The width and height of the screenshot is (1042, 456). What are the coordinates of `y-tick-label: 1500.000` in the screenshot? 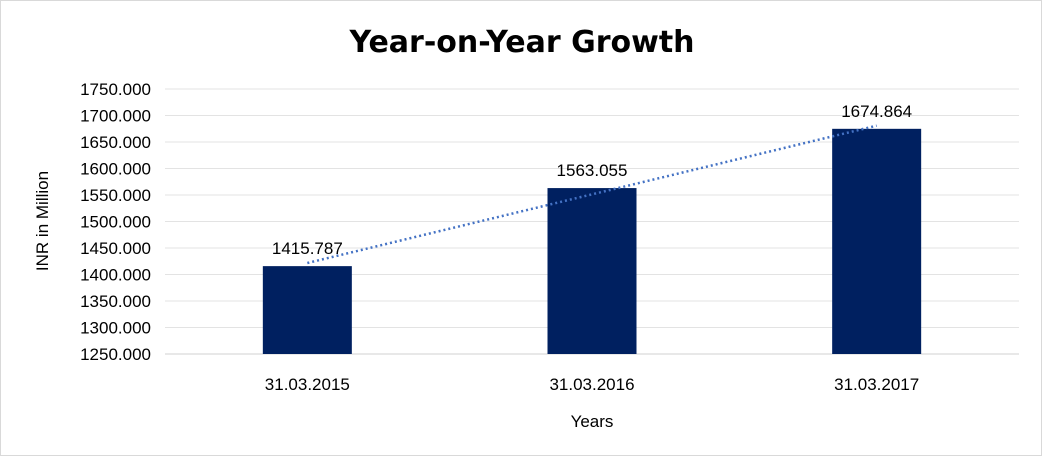 It's located at (115, 222).